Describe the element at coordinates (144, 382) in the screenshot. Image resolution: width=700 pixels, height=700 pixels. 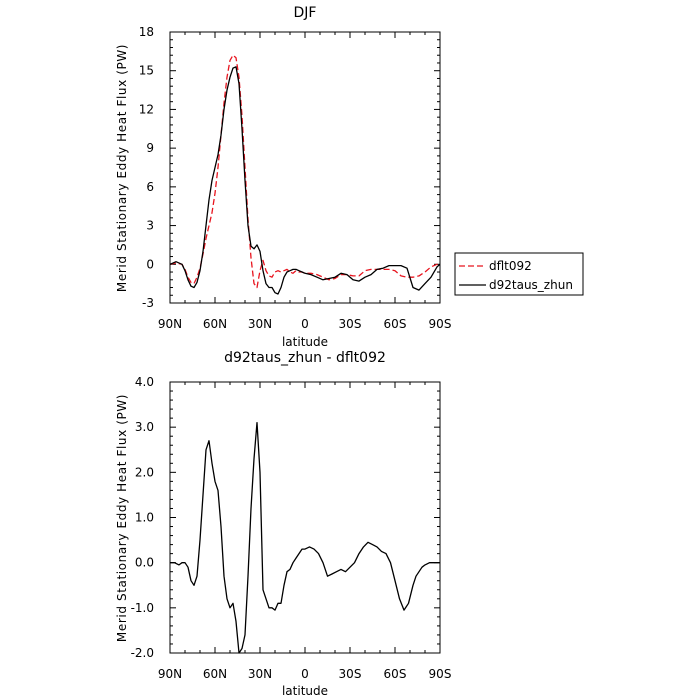
I see `y-tick-label: 4.0` at that location.